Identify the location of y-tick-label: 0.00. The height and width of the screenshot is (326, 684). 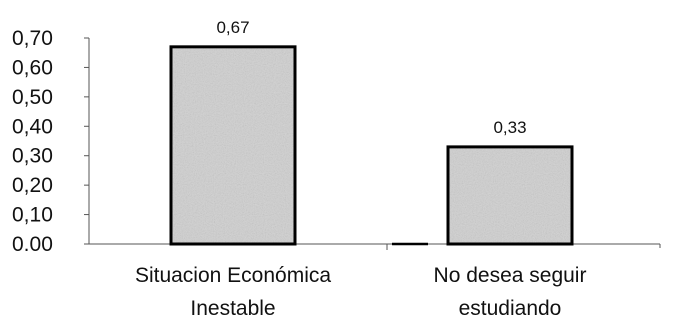
(32, 244).